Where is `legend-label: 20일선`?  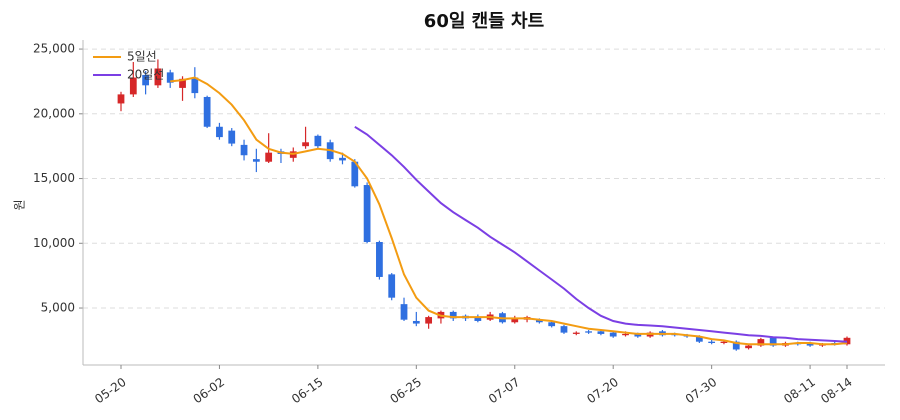 legend-label: 20일선 is located at coordinates (145, 75).